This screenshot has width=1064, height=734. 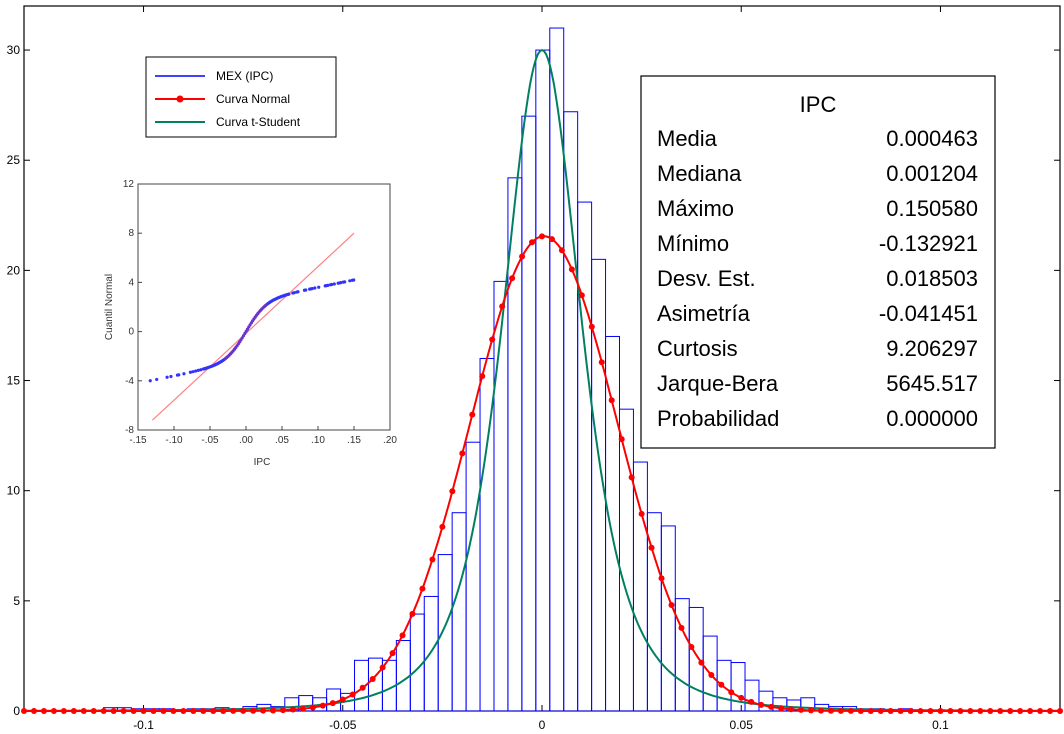 What do you see at coordinates (14, 50) in the screenshot?
I see `y-tick-label: 30` at bounding box center [14, 50].